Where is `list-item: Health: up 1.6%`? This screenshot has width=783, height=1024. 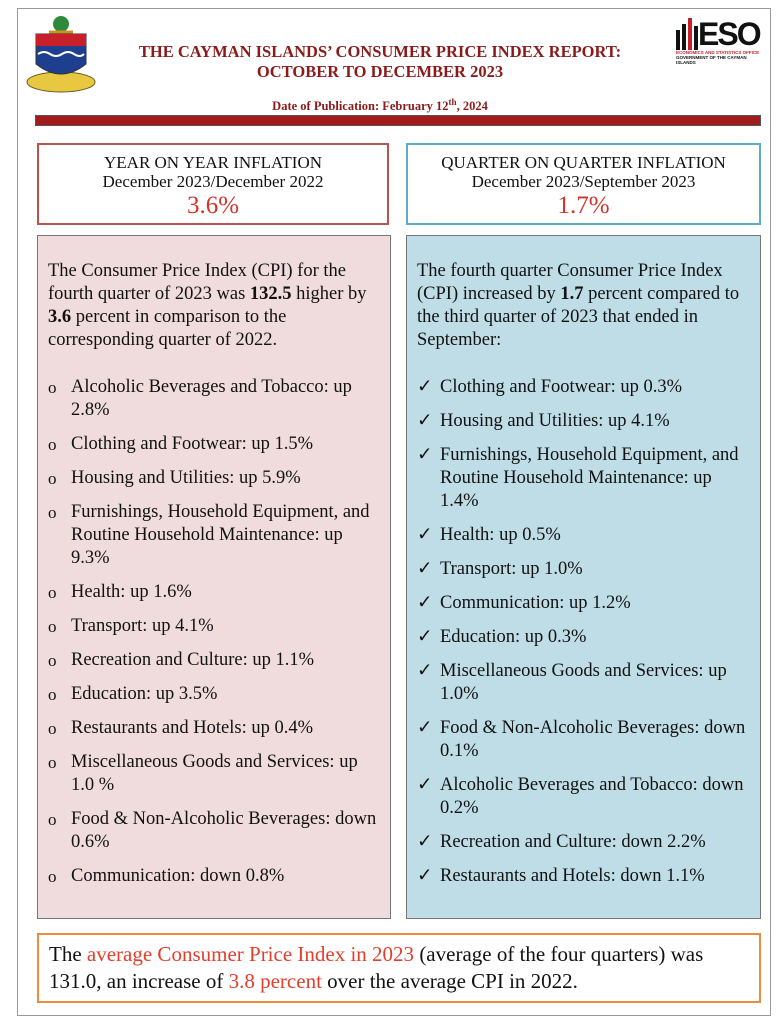 list-item: Health: up 1.6% is located at coordinates (214, 592).